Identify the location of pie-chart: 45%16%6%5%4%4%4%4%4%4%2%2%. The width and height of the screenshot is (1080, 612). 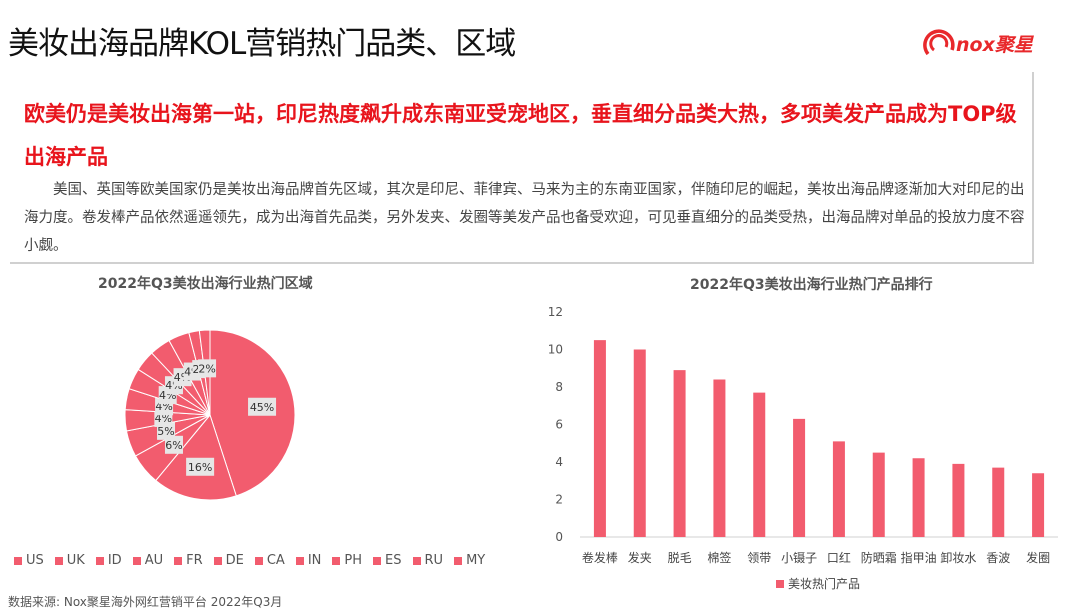
(210, 415).